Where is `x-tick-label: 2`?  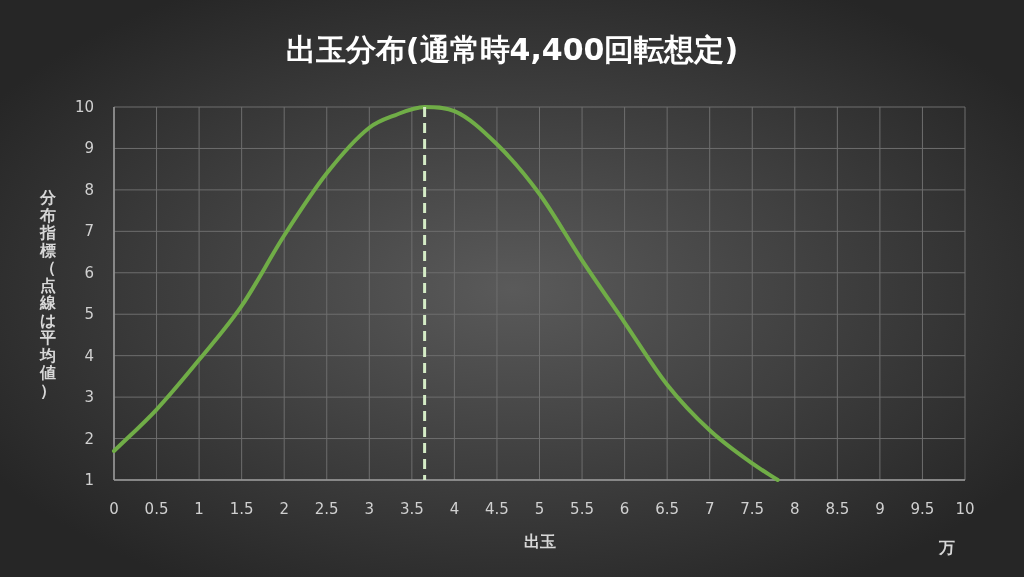 x-tick-label: 2 is located at coordinates (284, 509).